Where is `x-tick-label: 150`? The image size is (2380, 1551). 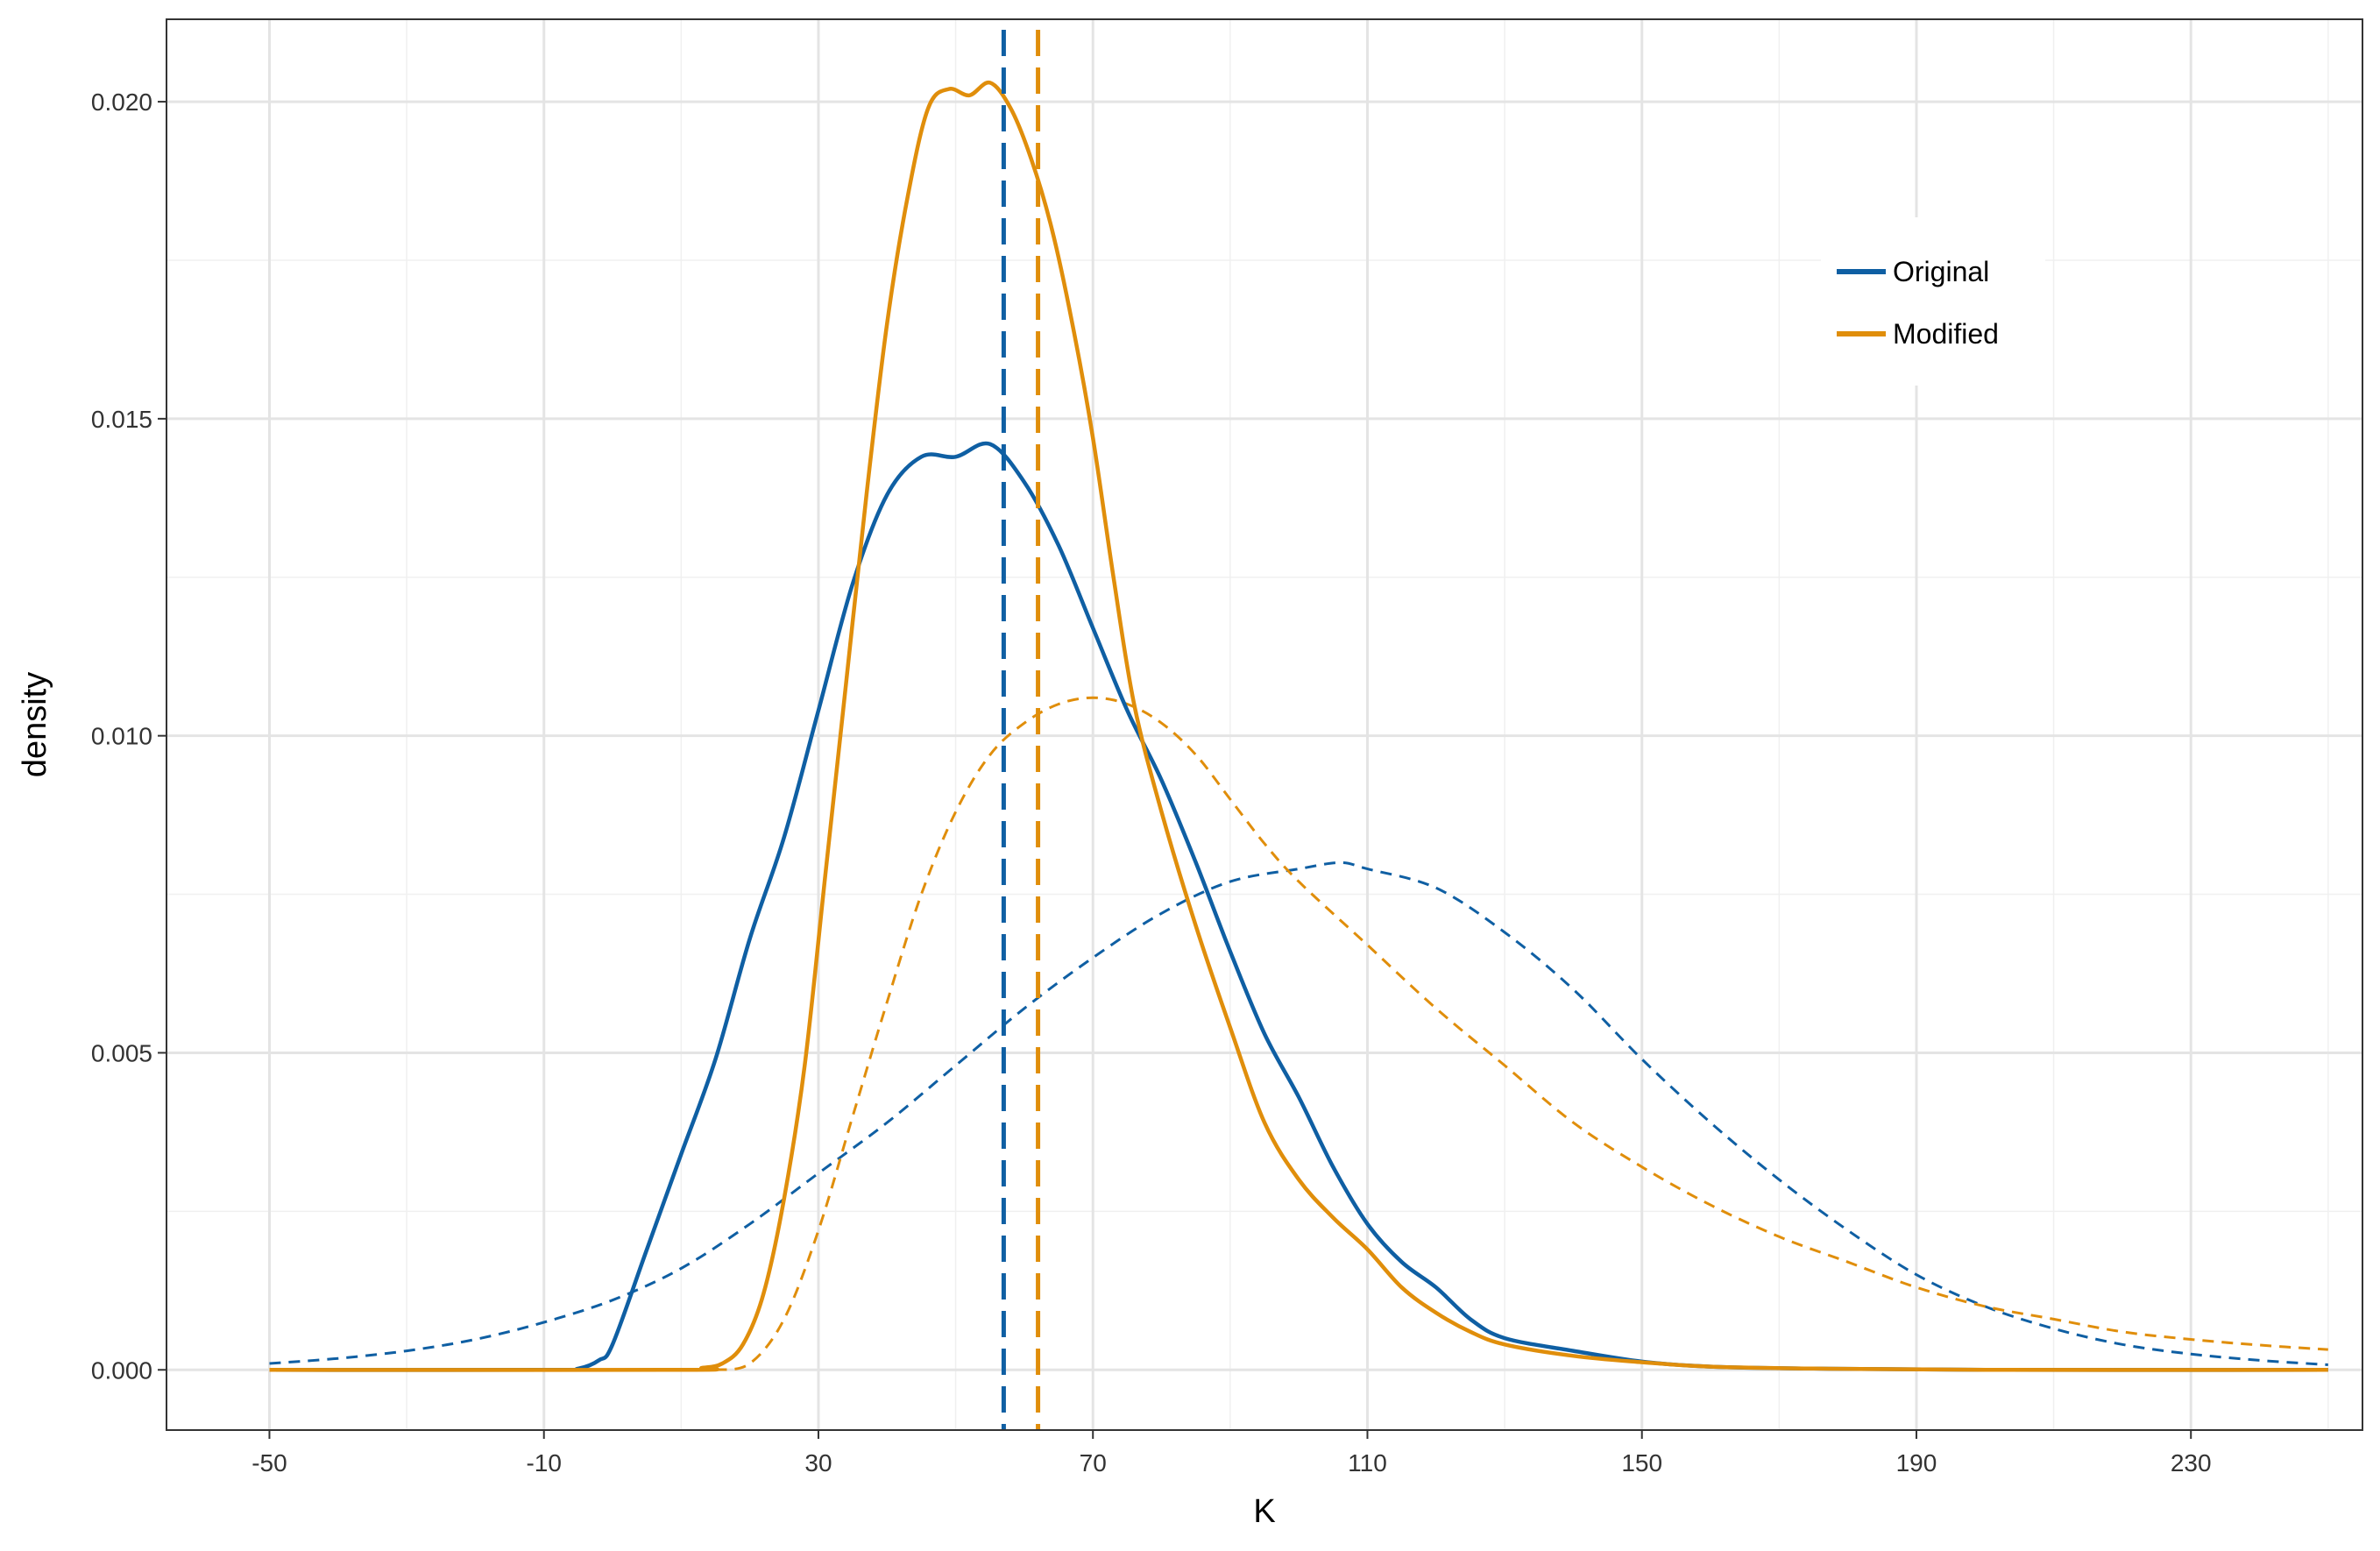 x-tick-label: 150 is located at coordinates (1641, 1463).